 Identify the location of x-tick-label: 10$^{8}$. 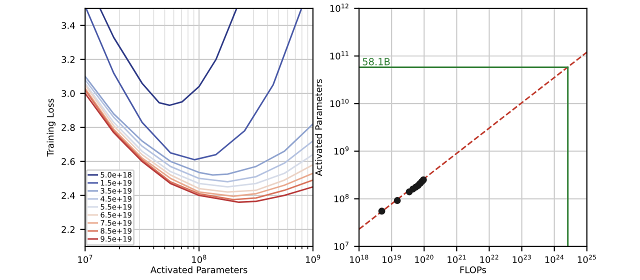
(199, 259).